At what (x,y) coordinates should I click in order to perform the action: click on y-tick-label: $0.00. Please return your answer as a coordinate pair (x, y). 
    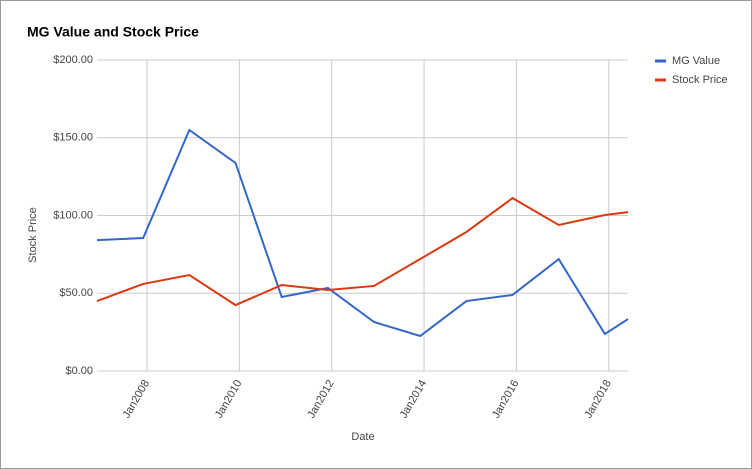
    Looking at the image, I should click on (79, 371).